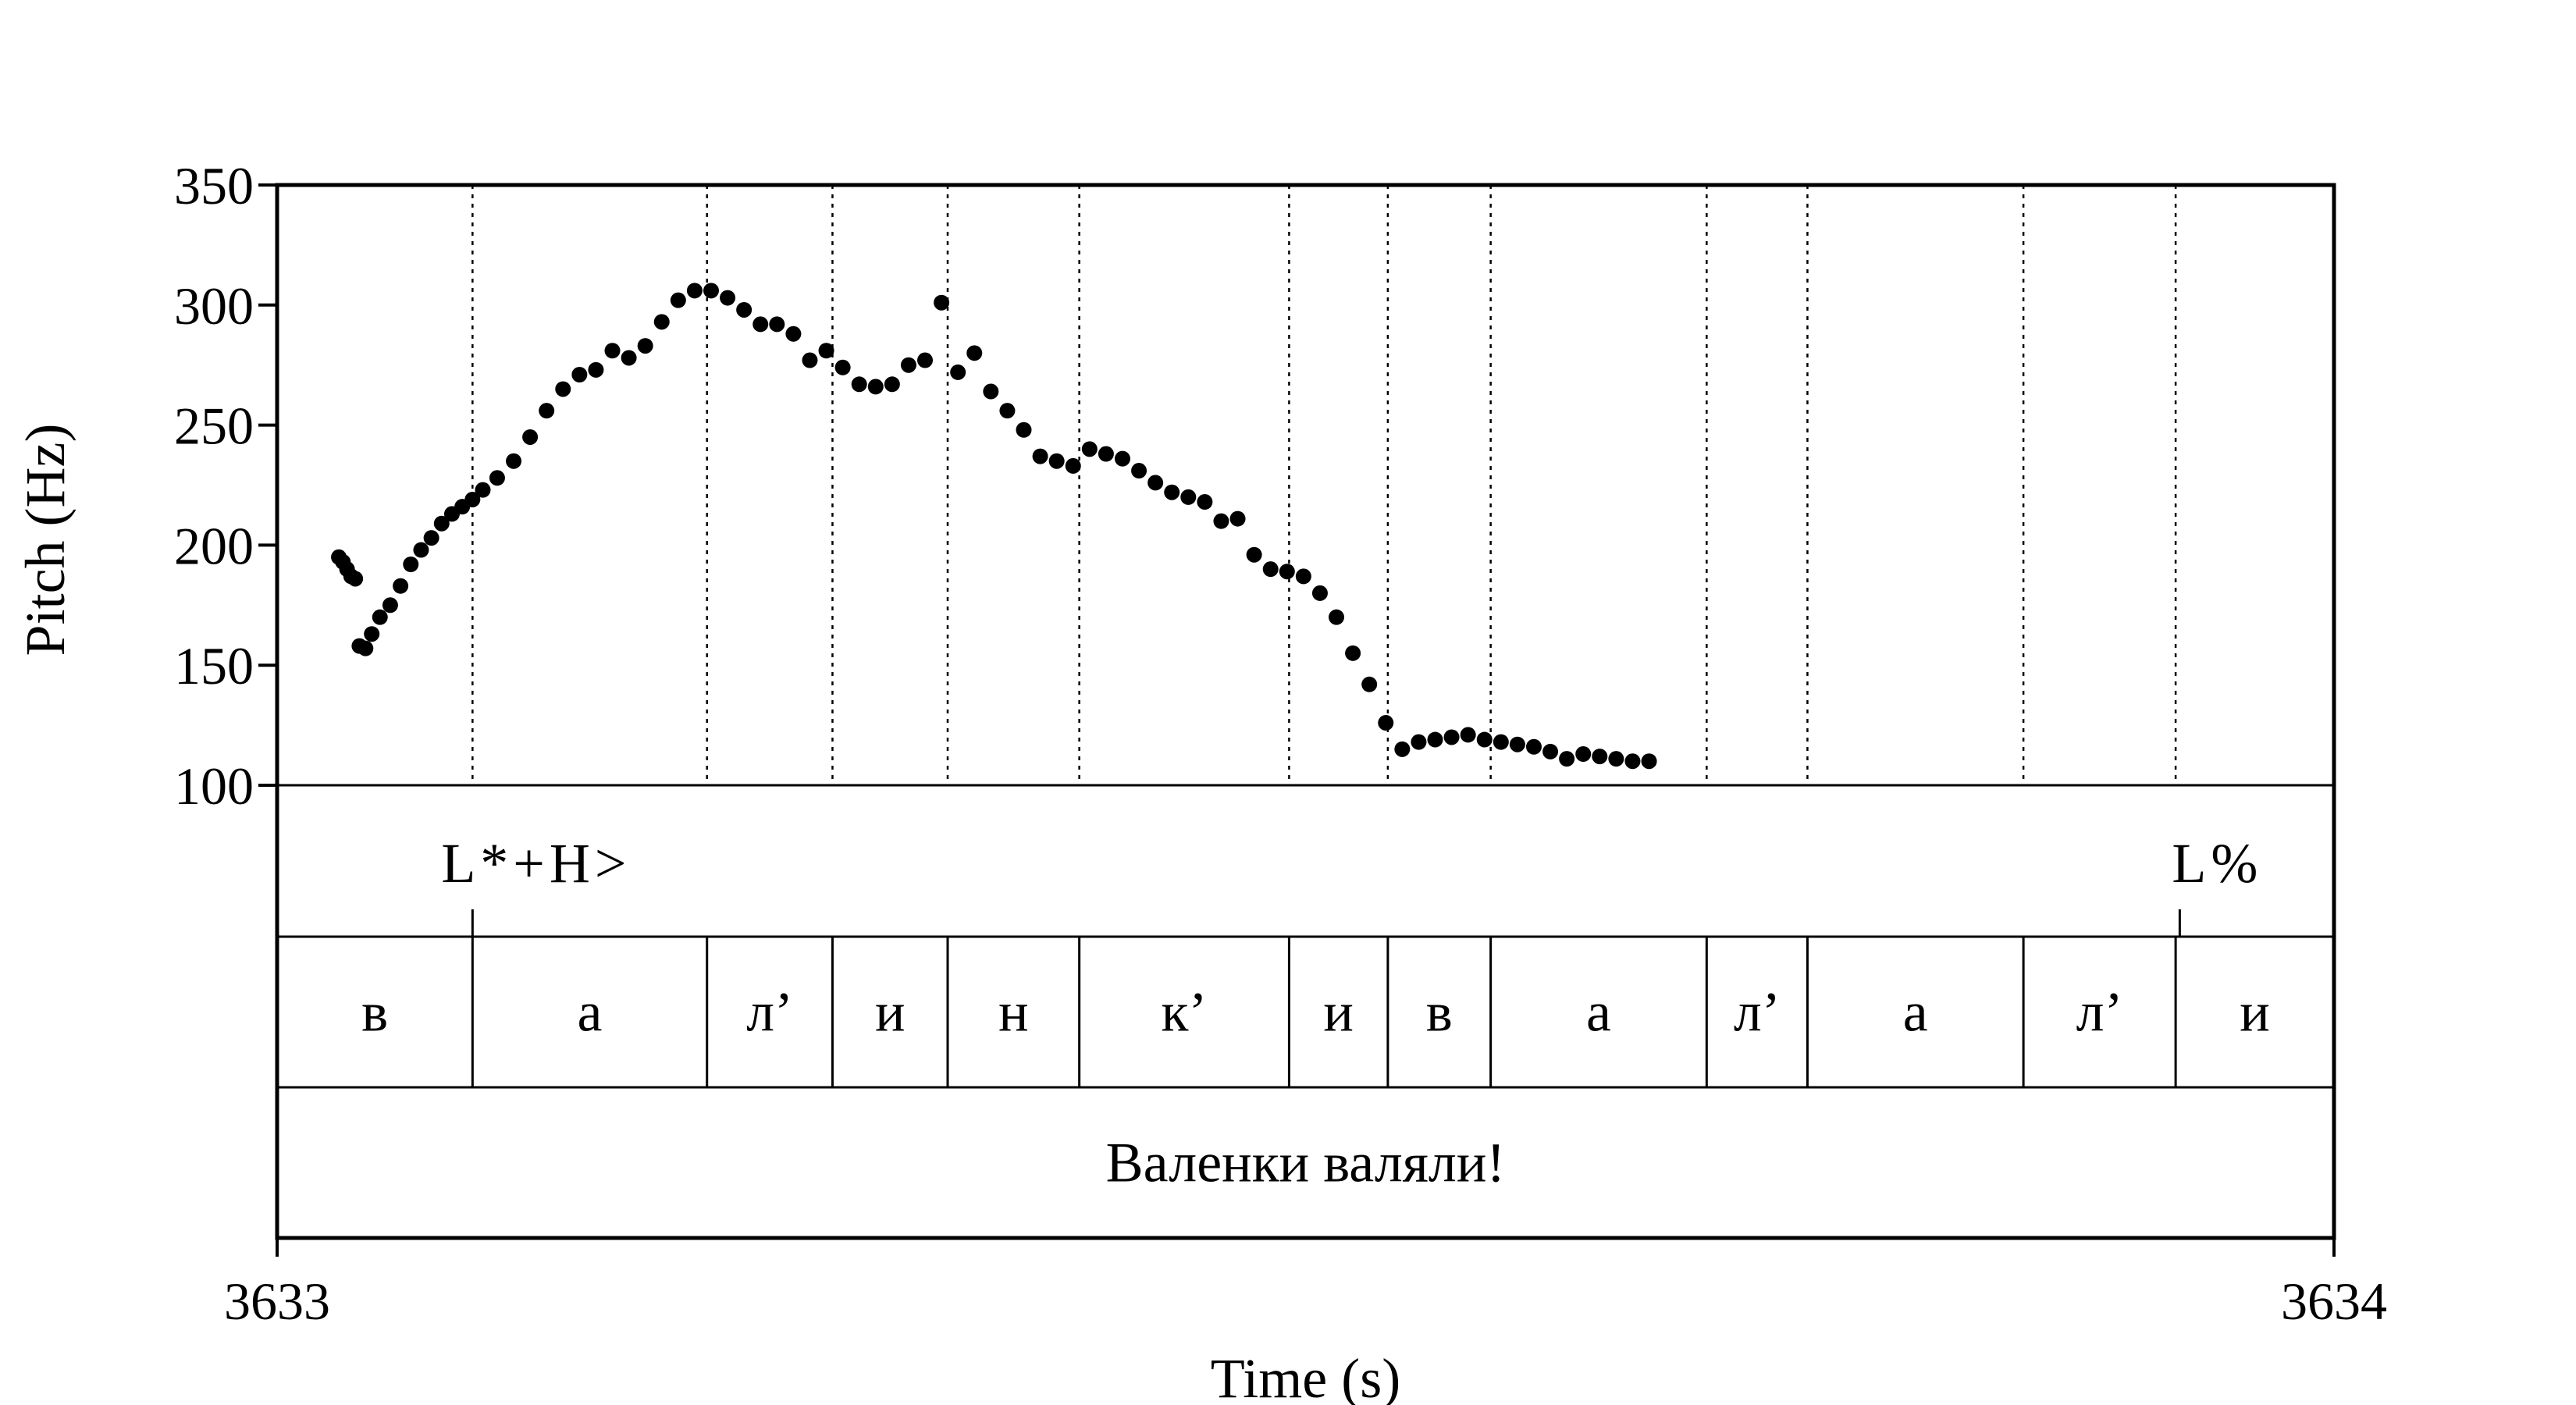 Image resolution: width=2576 pixels, height=1405 pixels. What do you see at coordinates (2334, 1301) in the screenshot?
I see `x-tick-label: 3634` at bounding box center [2334, 1301].